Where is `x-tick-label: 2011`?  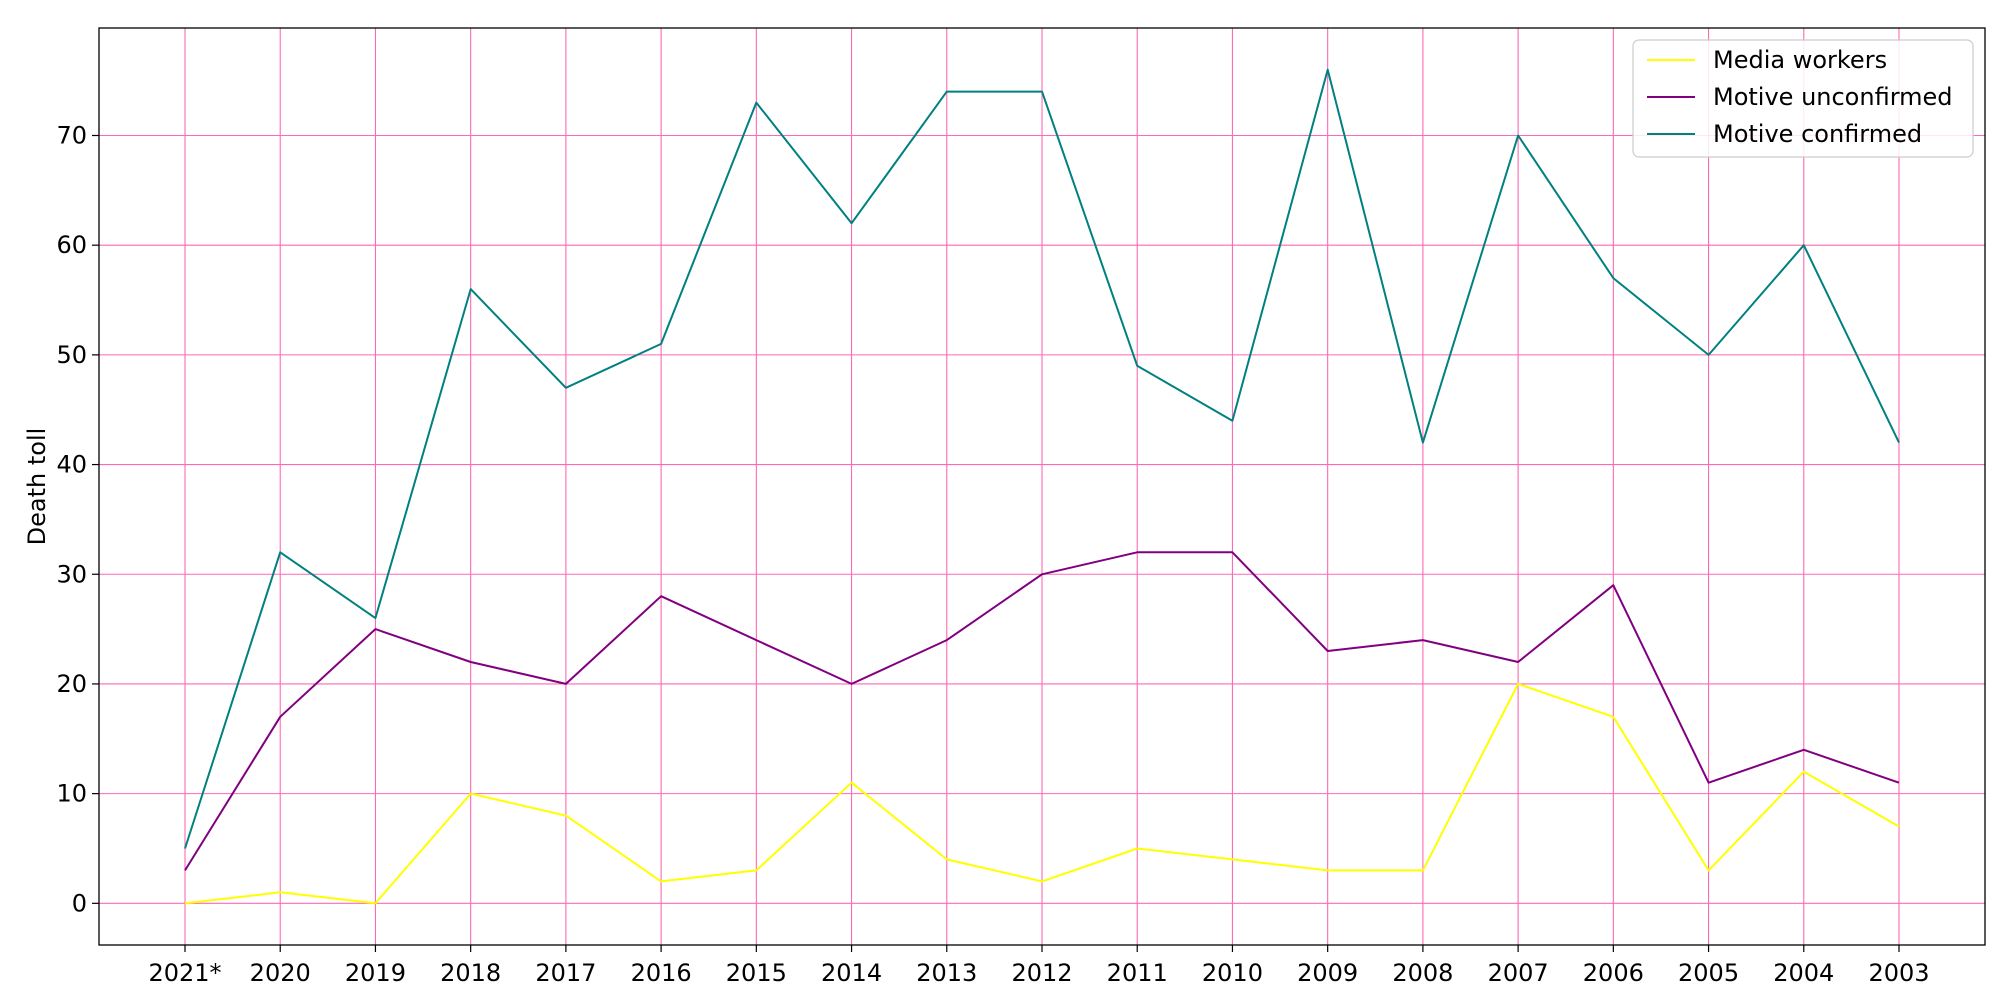
x-tick-label: 2011 is located at coordinates (1137, 973).